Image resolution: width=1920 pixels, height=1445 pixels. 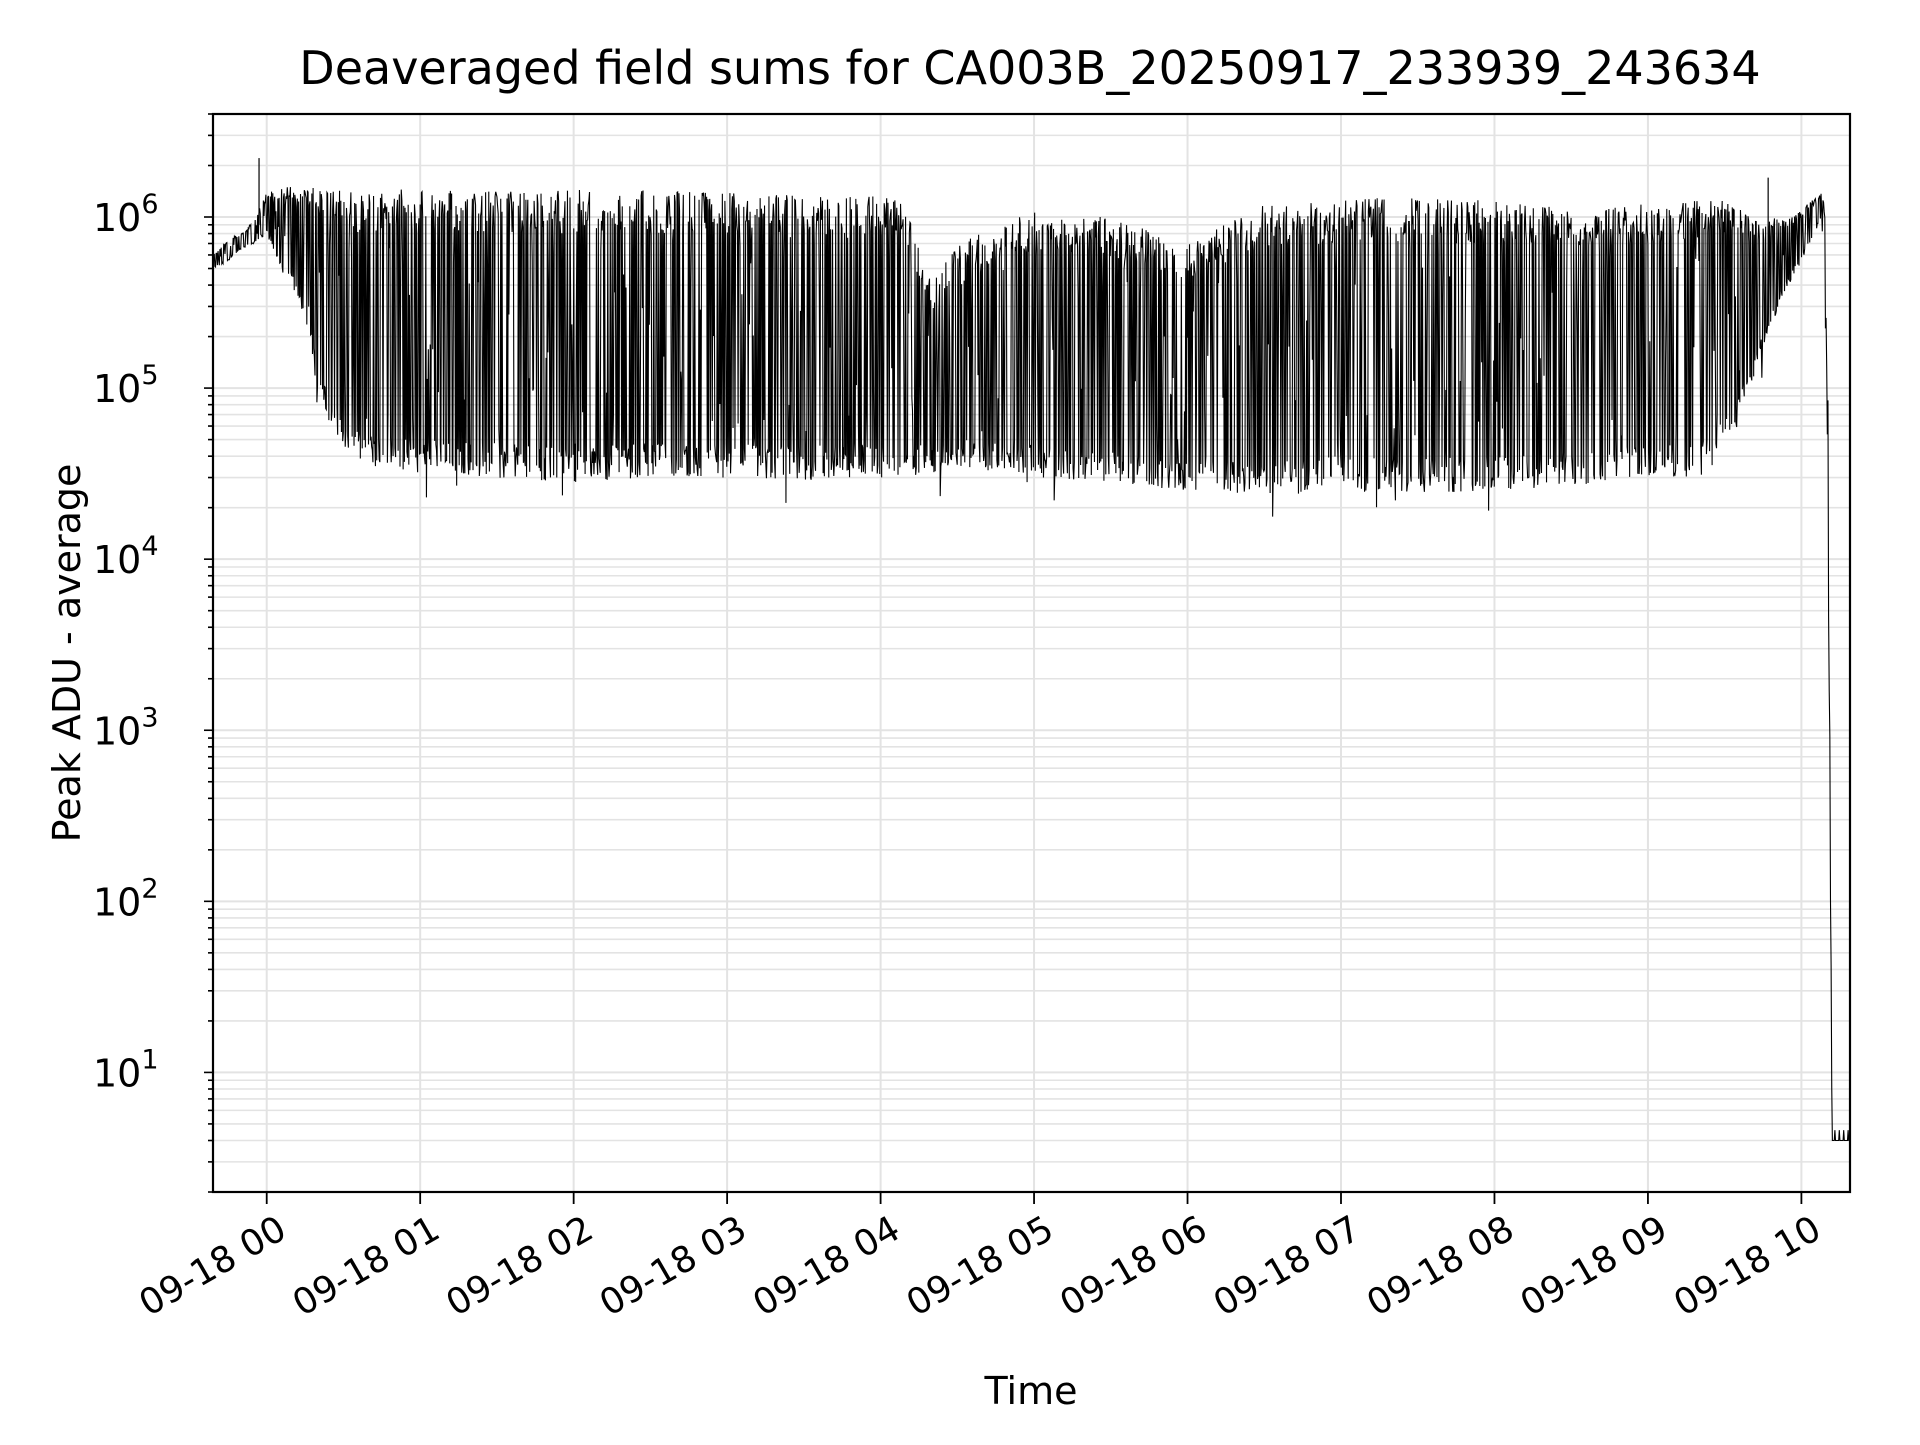 I want to click on y-tick-label: 10⁶, so click(x=126, y=214).